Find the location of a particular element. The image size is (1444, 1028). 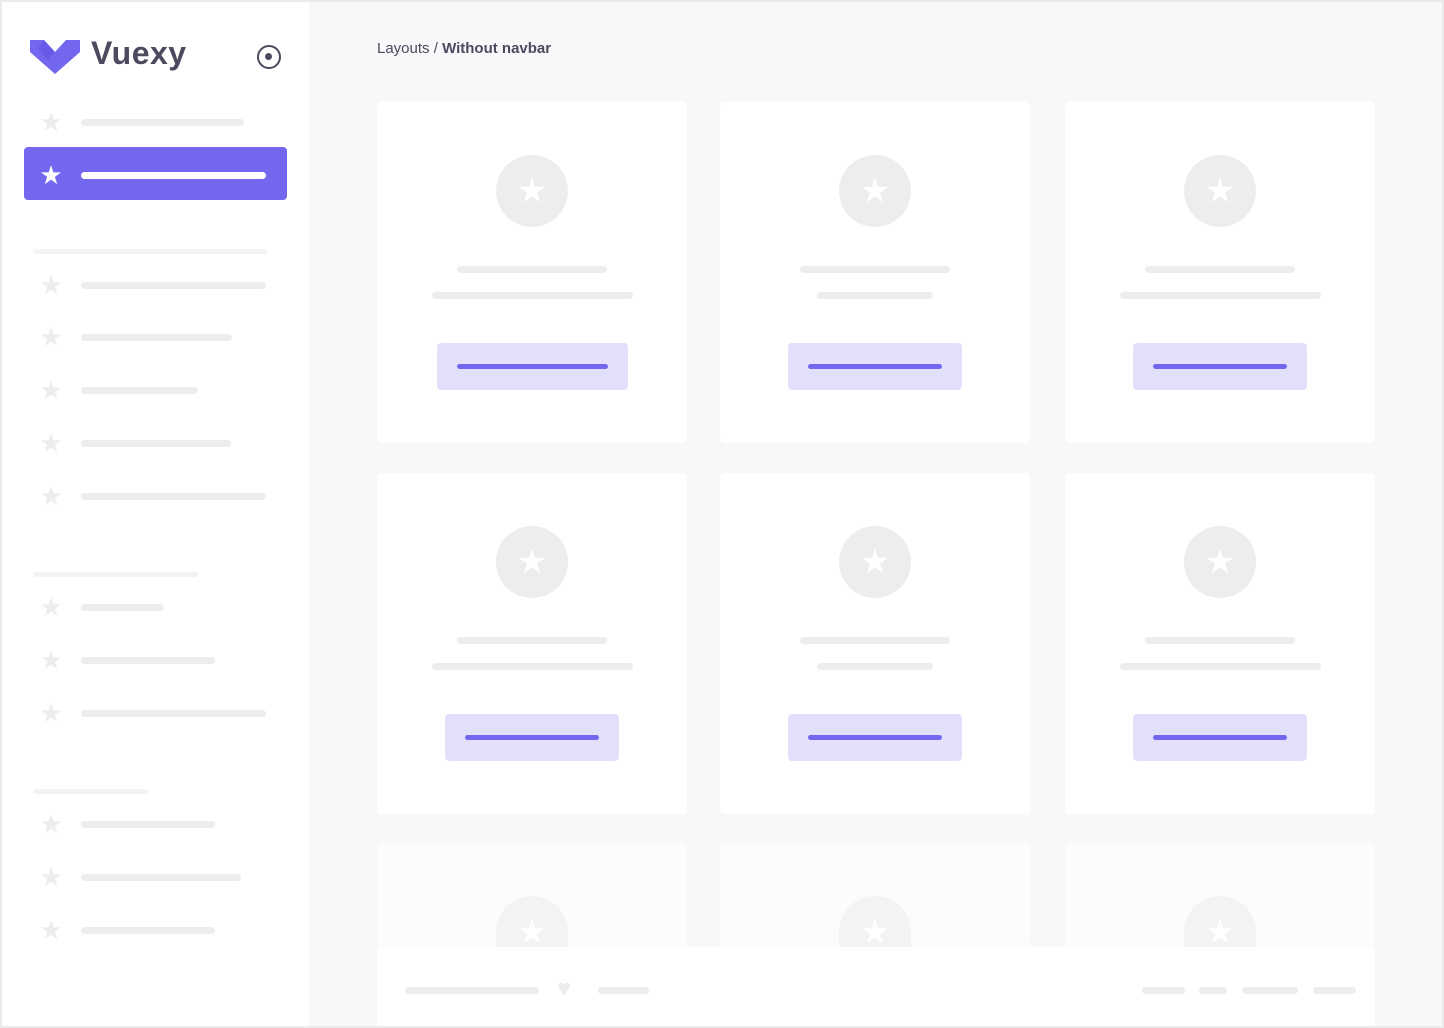

footer: ♥ is located at coordinates (876, 986).